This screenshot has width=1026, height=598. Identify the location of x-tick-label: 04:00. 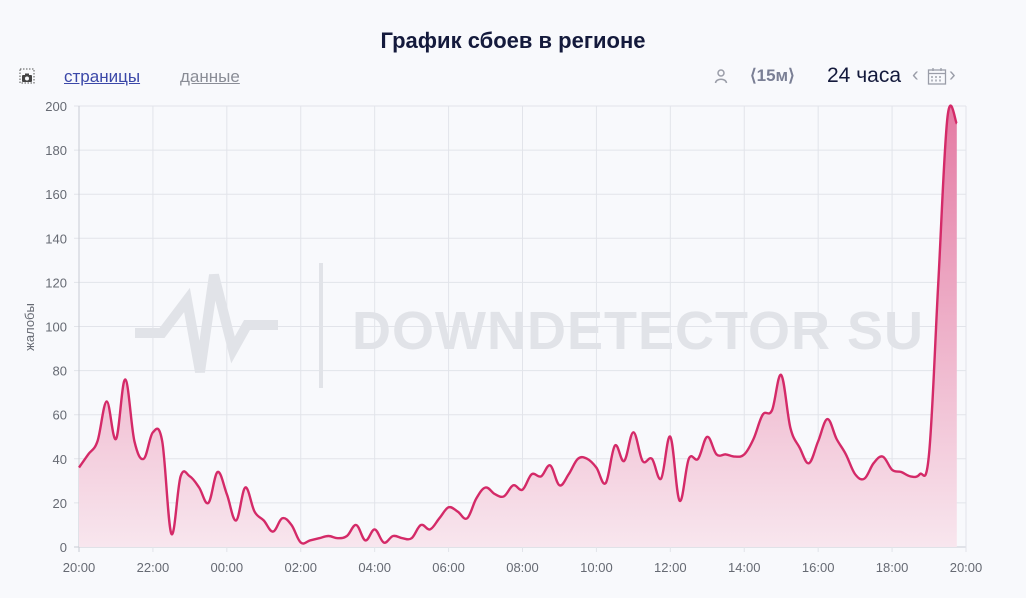
(374, 567).